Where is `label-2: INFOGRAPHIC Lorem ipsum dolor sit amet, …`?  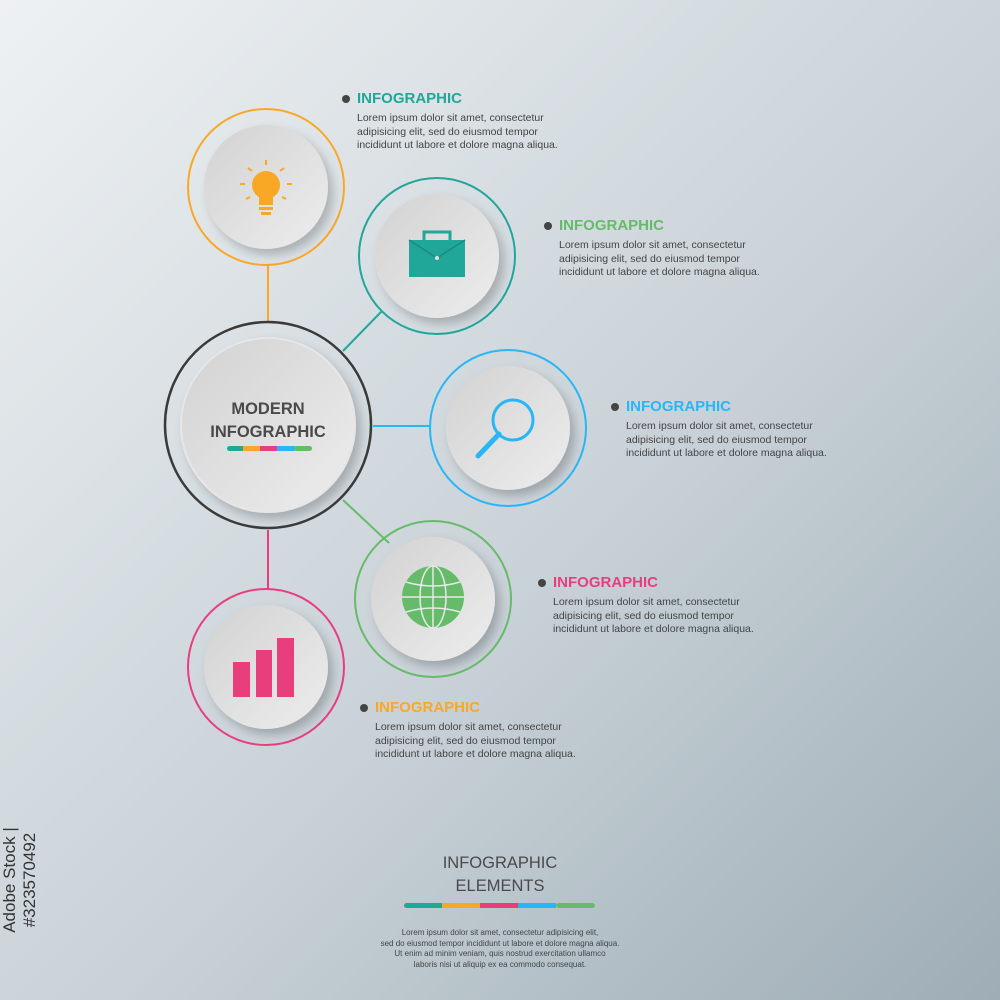
label-2: INFOGRAPHIC Lorem ipsum dolor sit amet, … is located at coordinates (671, 248).